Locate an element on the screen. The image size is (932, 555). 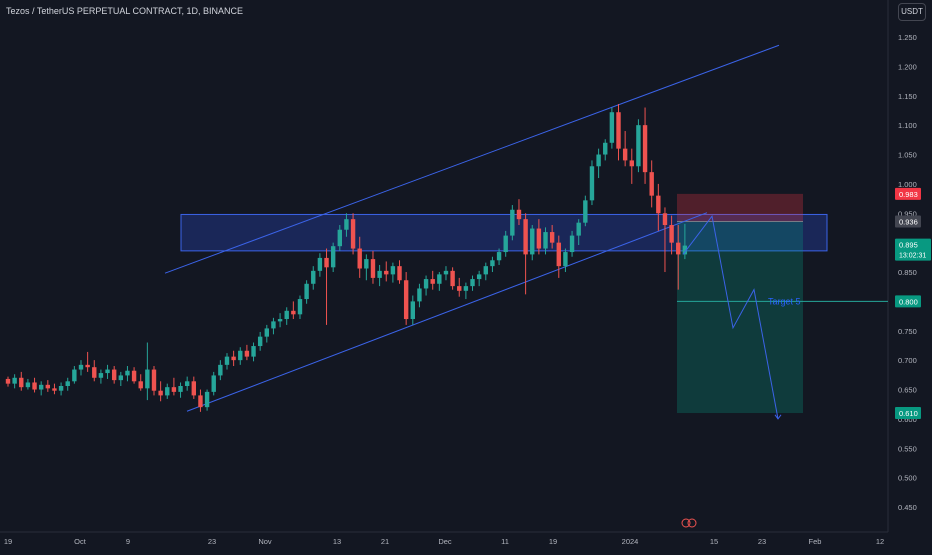
y-tick-label: 0.950 is located at coordinates (907, 213).